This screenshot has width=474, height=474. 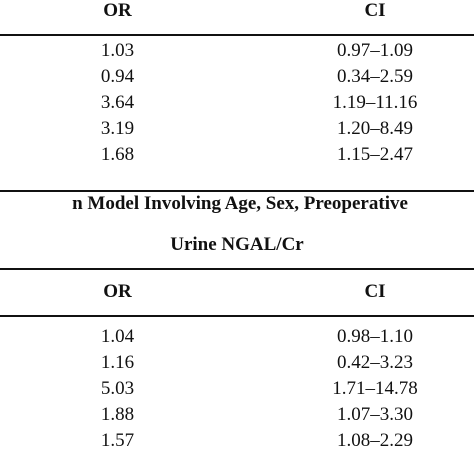 What do you see at coordinates (375, 291) in the screenshot?
I see `table2-header-ci: CI` at bounding box center [375, 291].